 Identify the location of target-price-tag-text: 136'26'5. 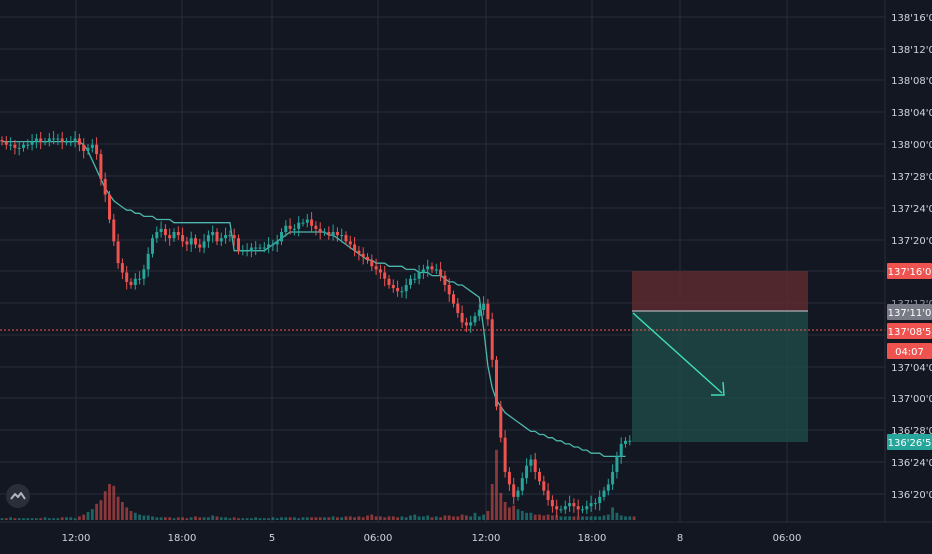
(910, 443).